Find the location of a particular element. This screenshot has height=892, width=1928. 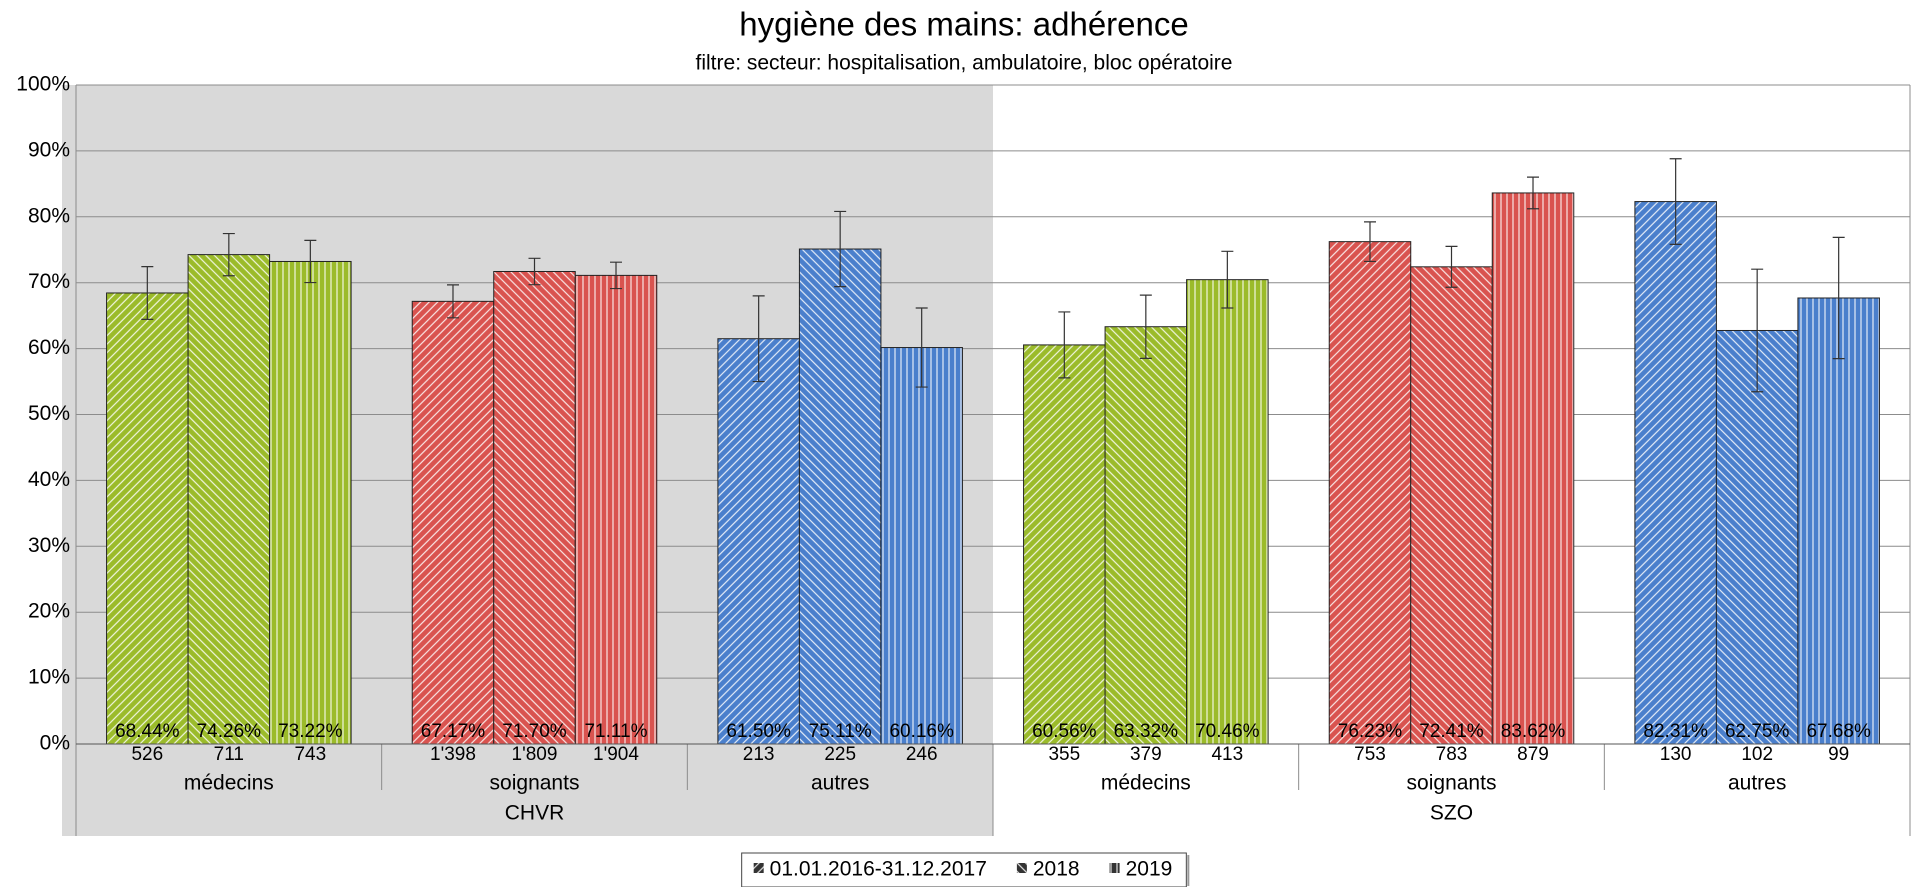

group-label: SZO is located at coordinates (1451, 813).